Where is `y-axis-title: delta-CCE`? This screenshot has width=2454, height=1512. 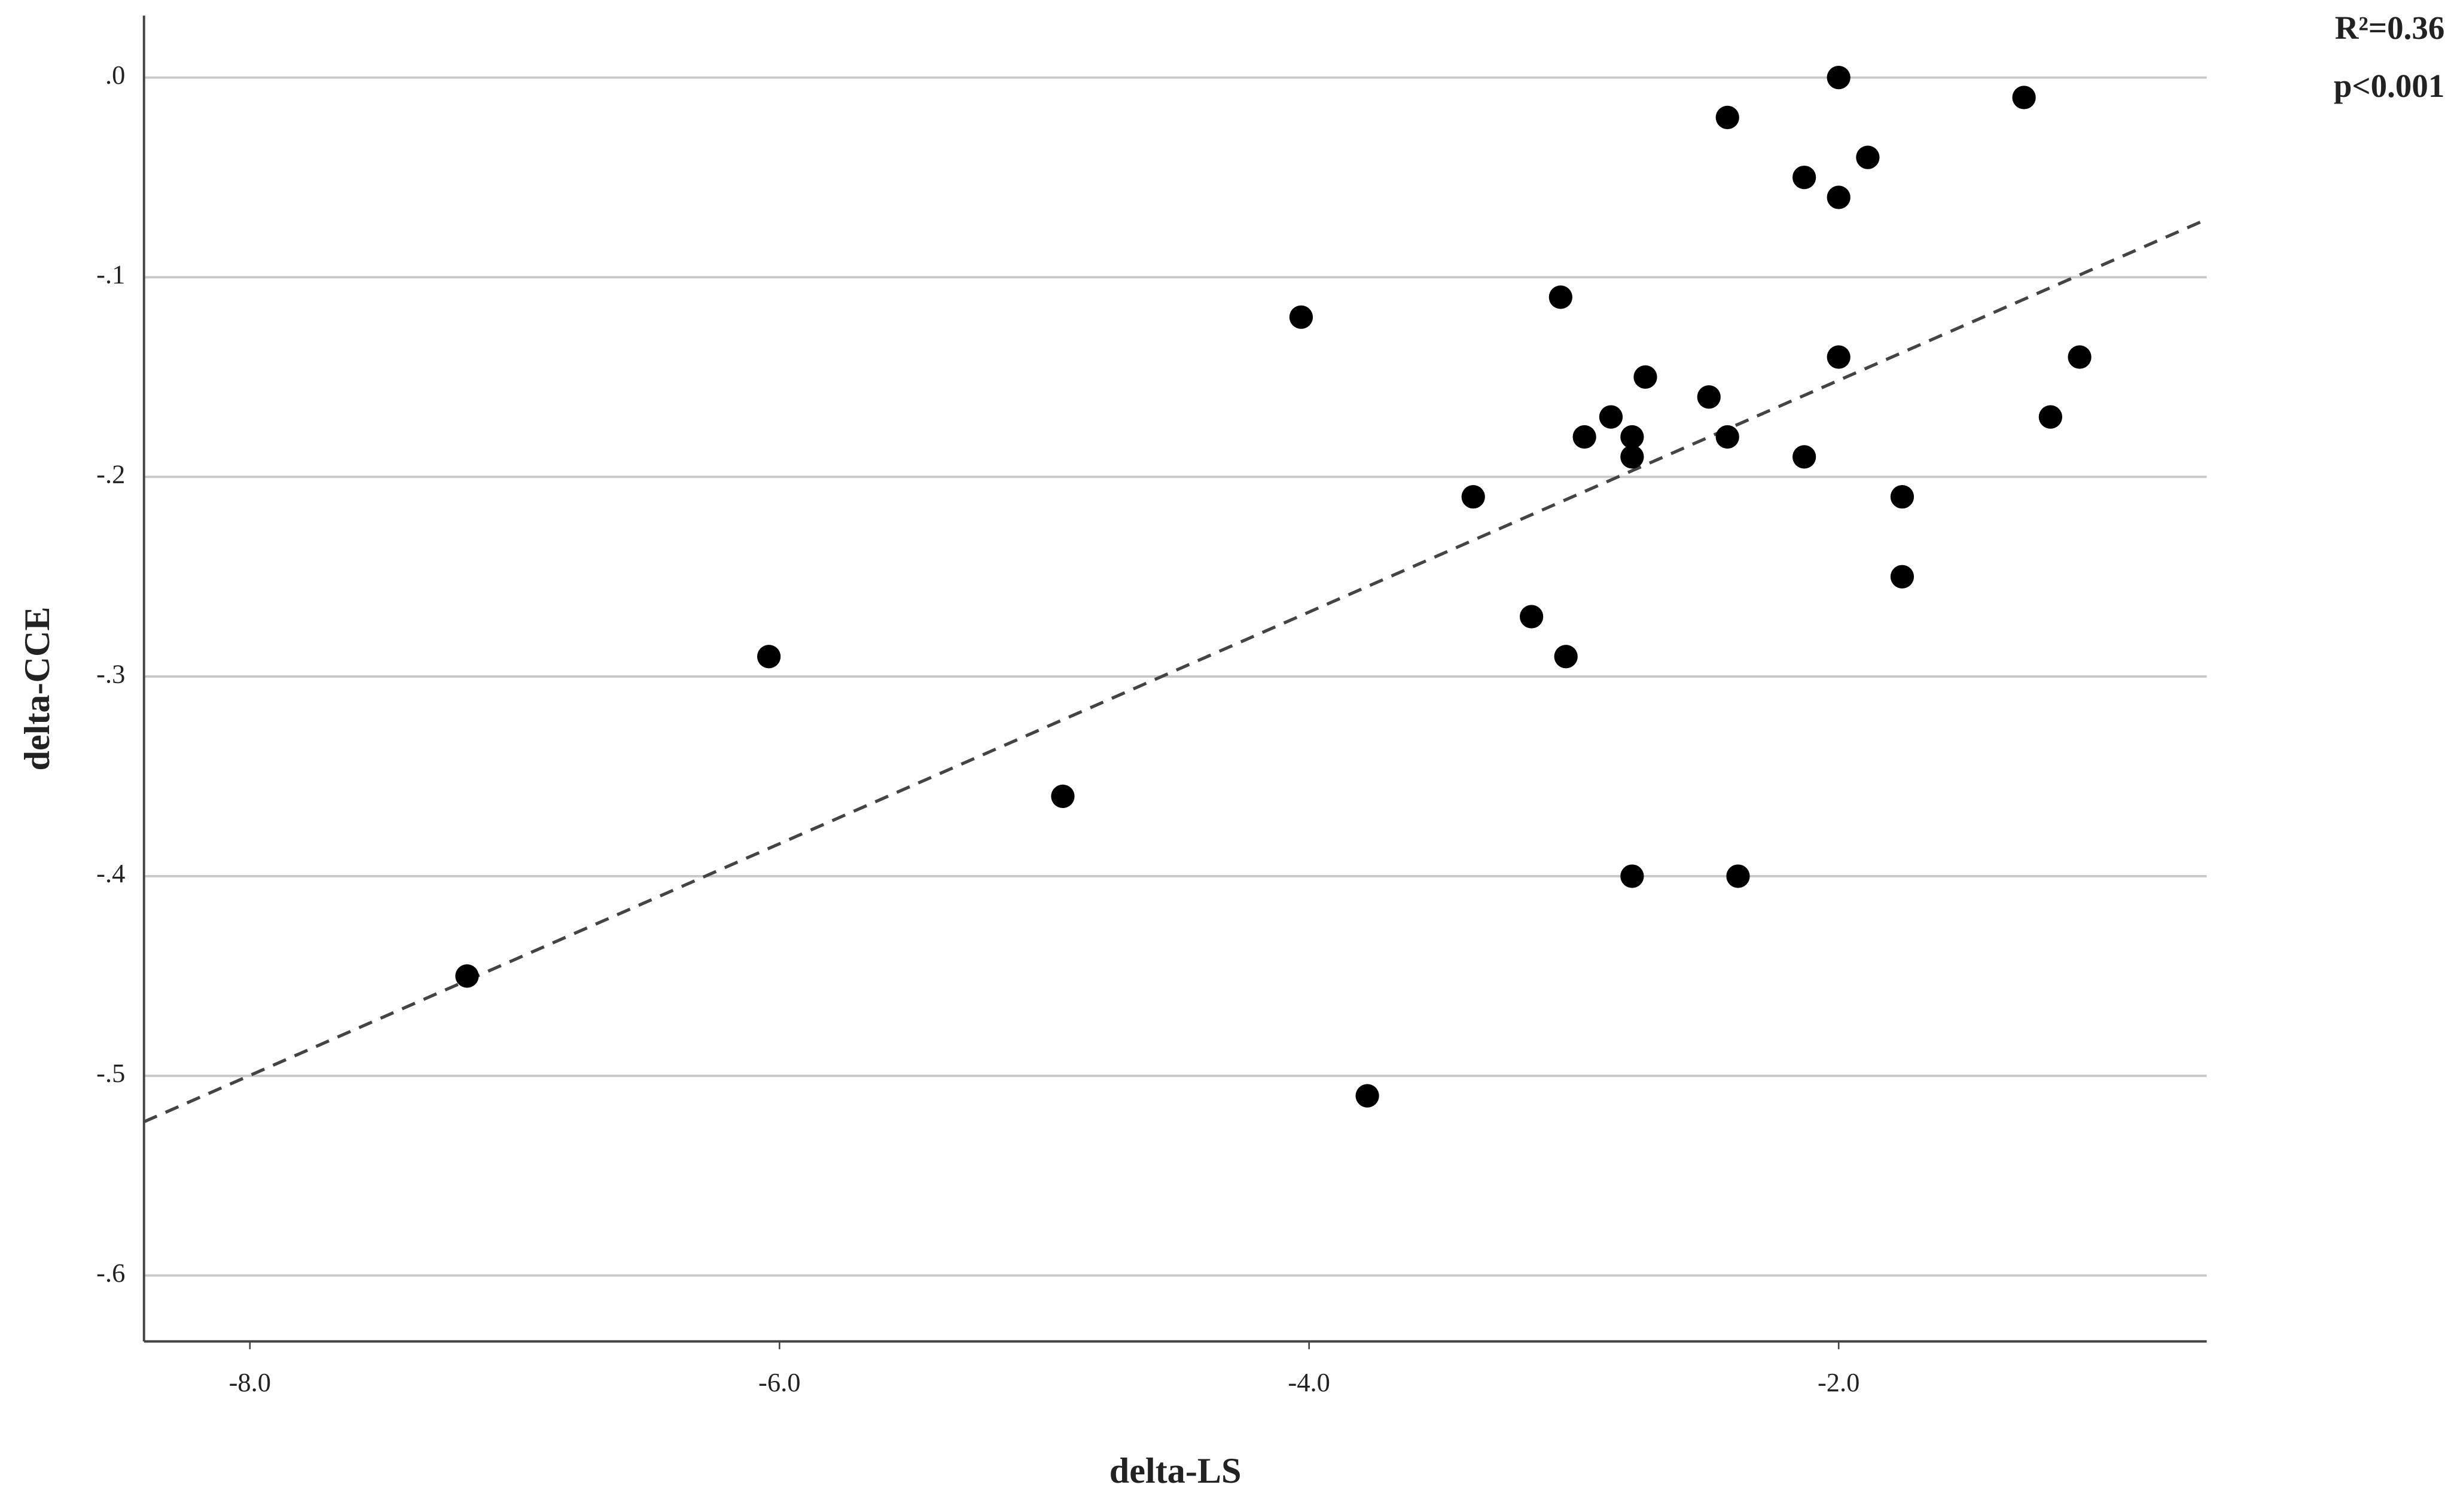
y-axis-title: delta-CCE is located at coordinates (37, 688).